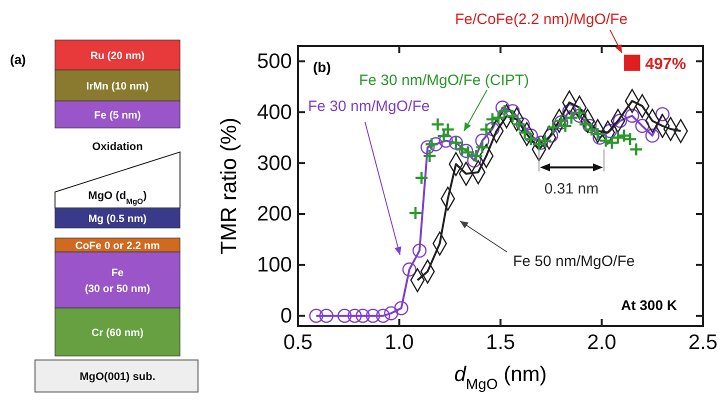 The height and width of the screenshot is (401, 721). What do you see at coordinates (118, 377) in the screenshot?
I see `text: MgO(001) sub.` at bounding box center [118, 377].